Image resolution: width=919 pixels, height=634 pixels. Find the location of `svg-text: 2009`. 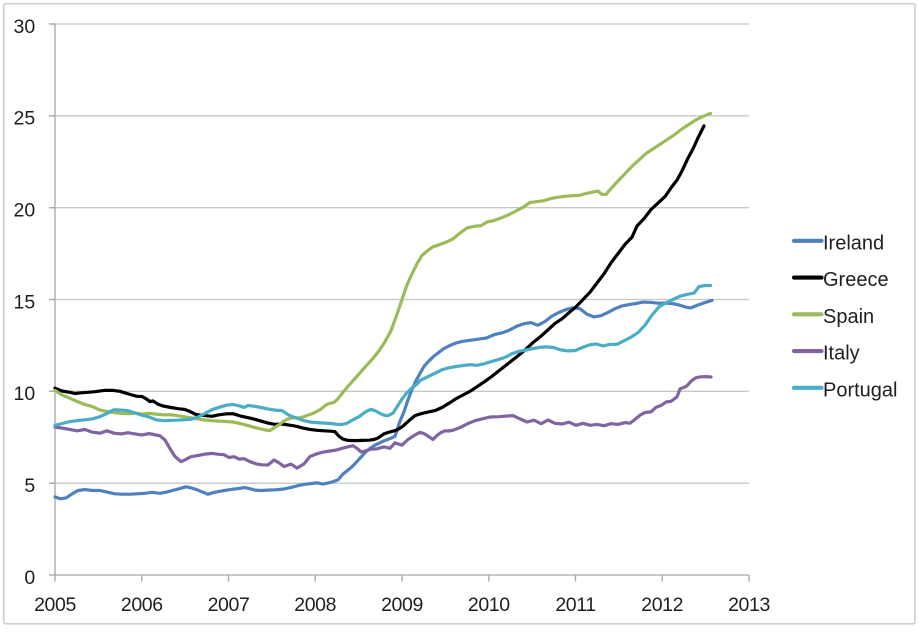

svg-text: 2009 is located at coordinates (402, 605).